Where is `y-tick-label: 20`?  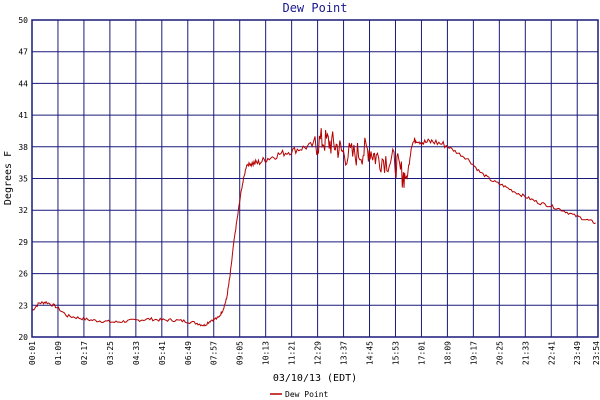 y-tick-label: 20 is located at coordinates (23, 337).